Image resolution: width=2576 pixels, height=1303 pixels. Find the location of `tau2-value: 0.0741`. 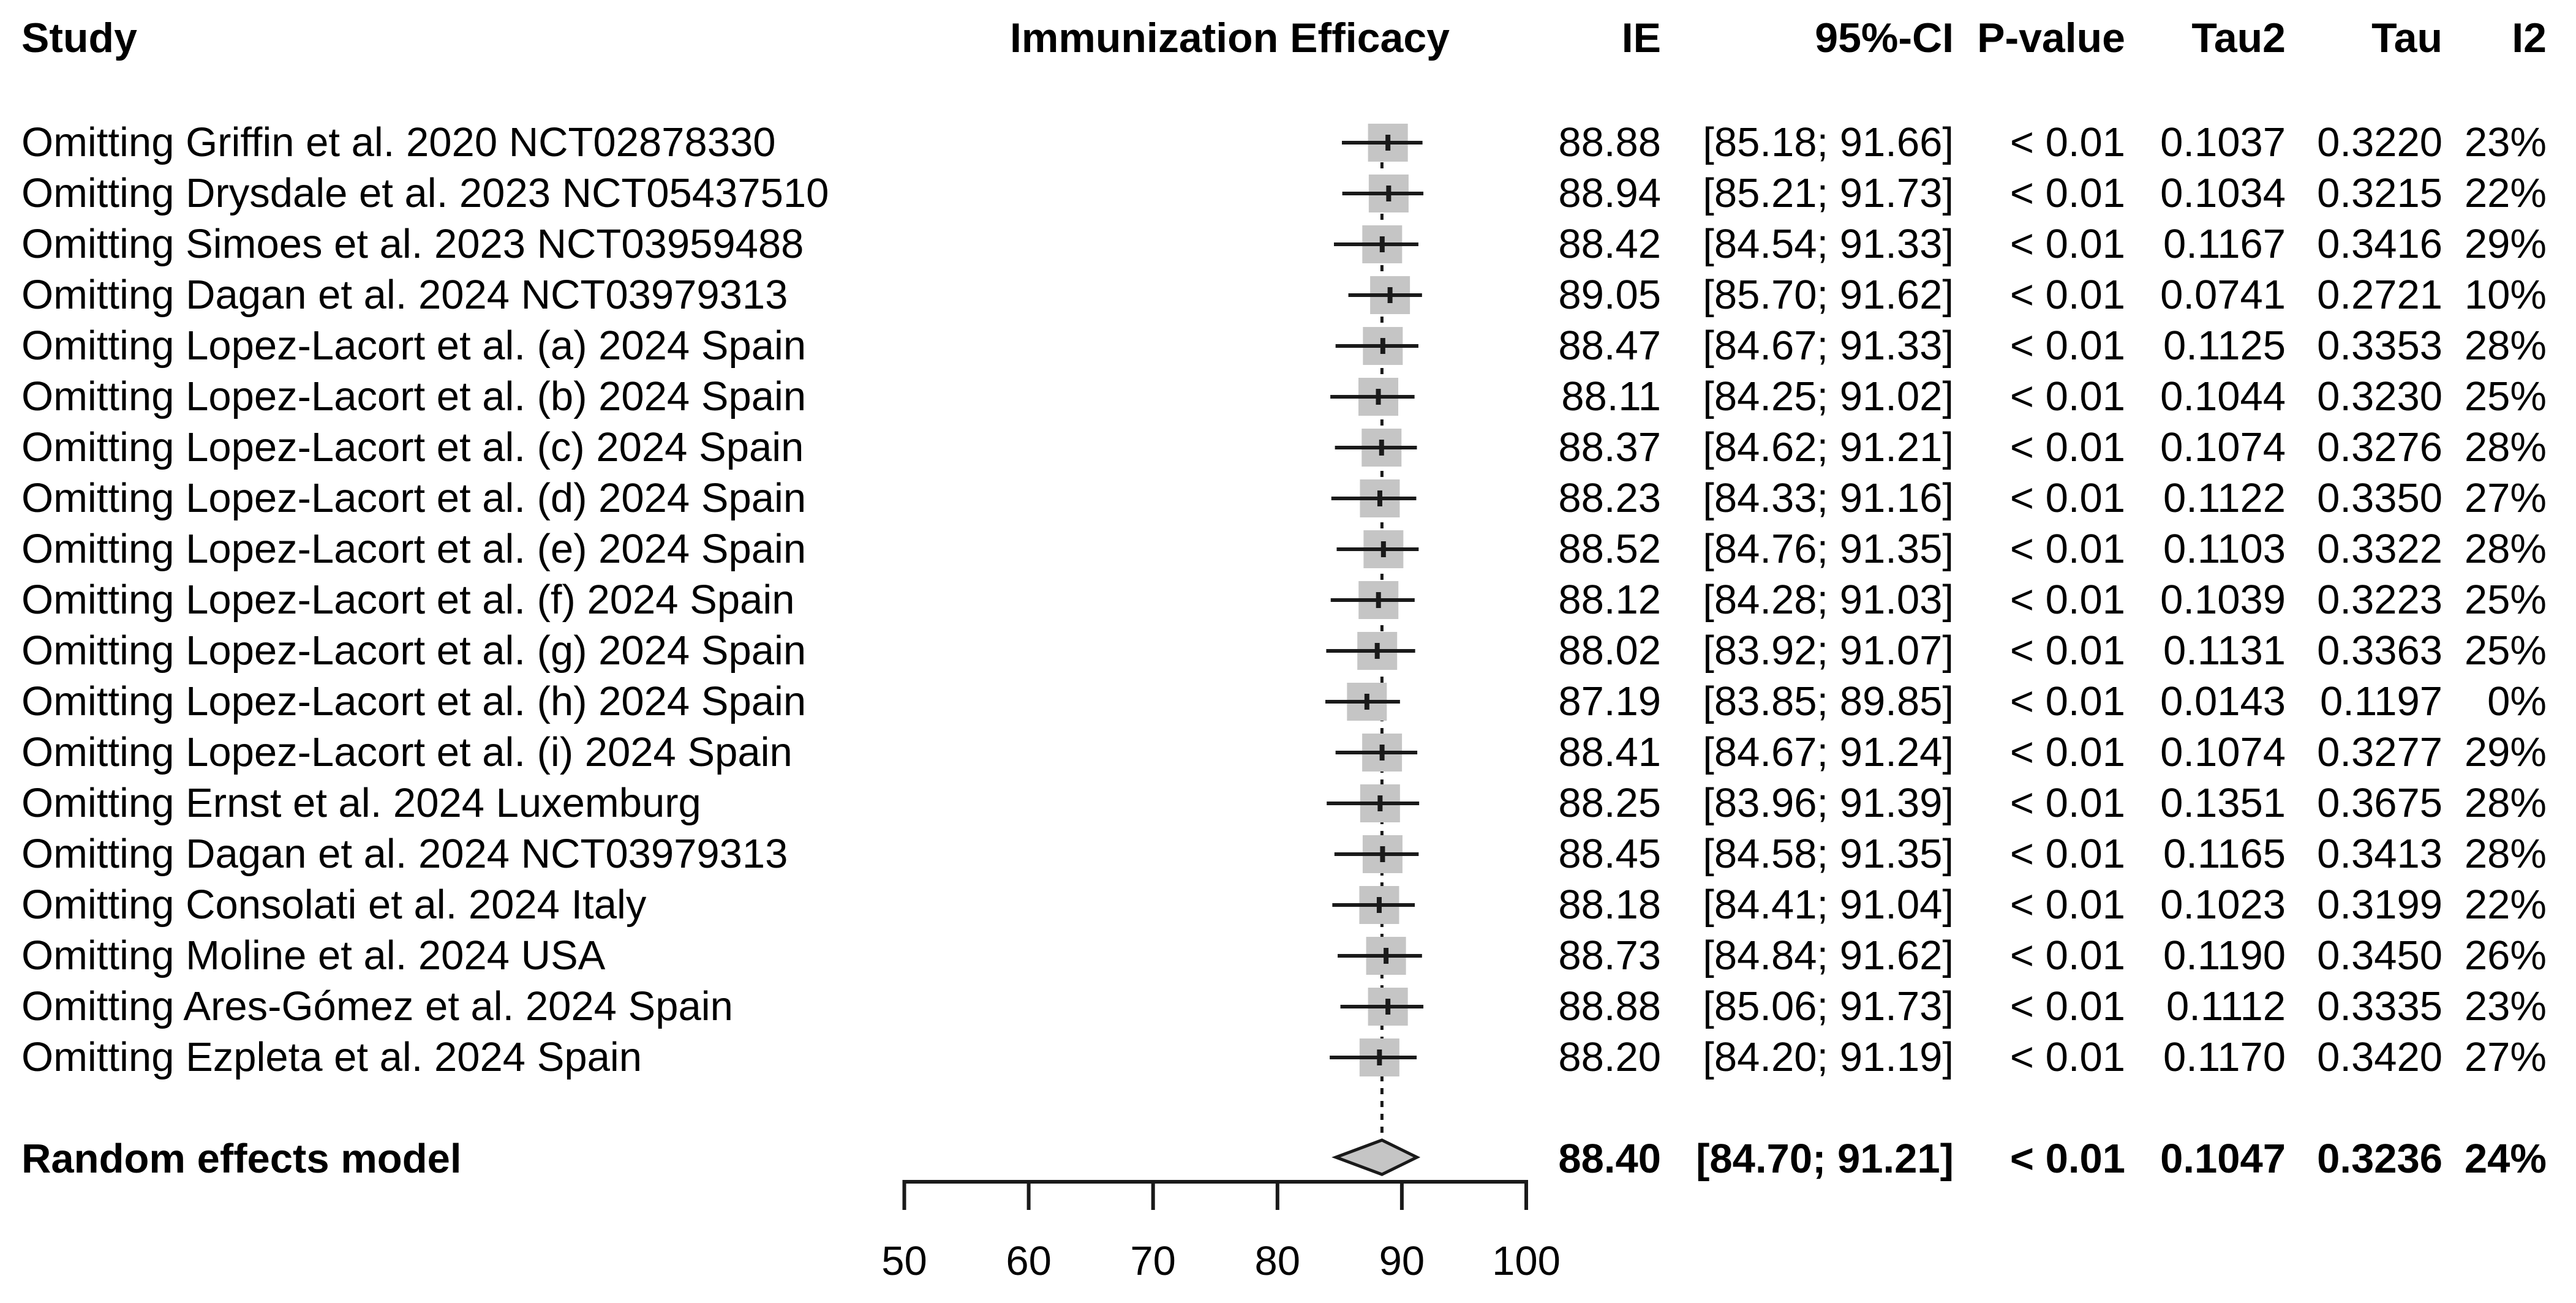

tau2-value: 0.0741 is located at coordinates (2223, 295).